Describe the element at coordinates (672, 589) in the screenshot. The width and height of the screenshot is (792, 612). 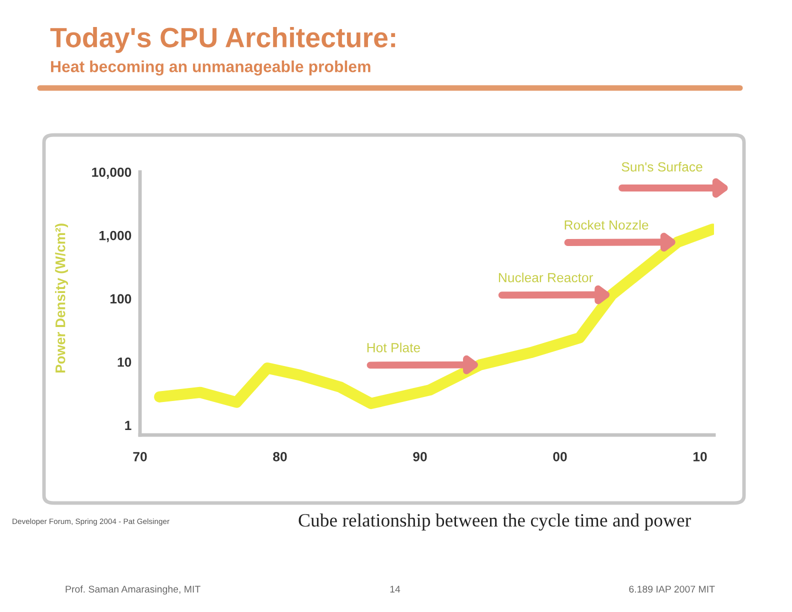
I see `text: 6.189 IAP 2007 MIT` at that location.